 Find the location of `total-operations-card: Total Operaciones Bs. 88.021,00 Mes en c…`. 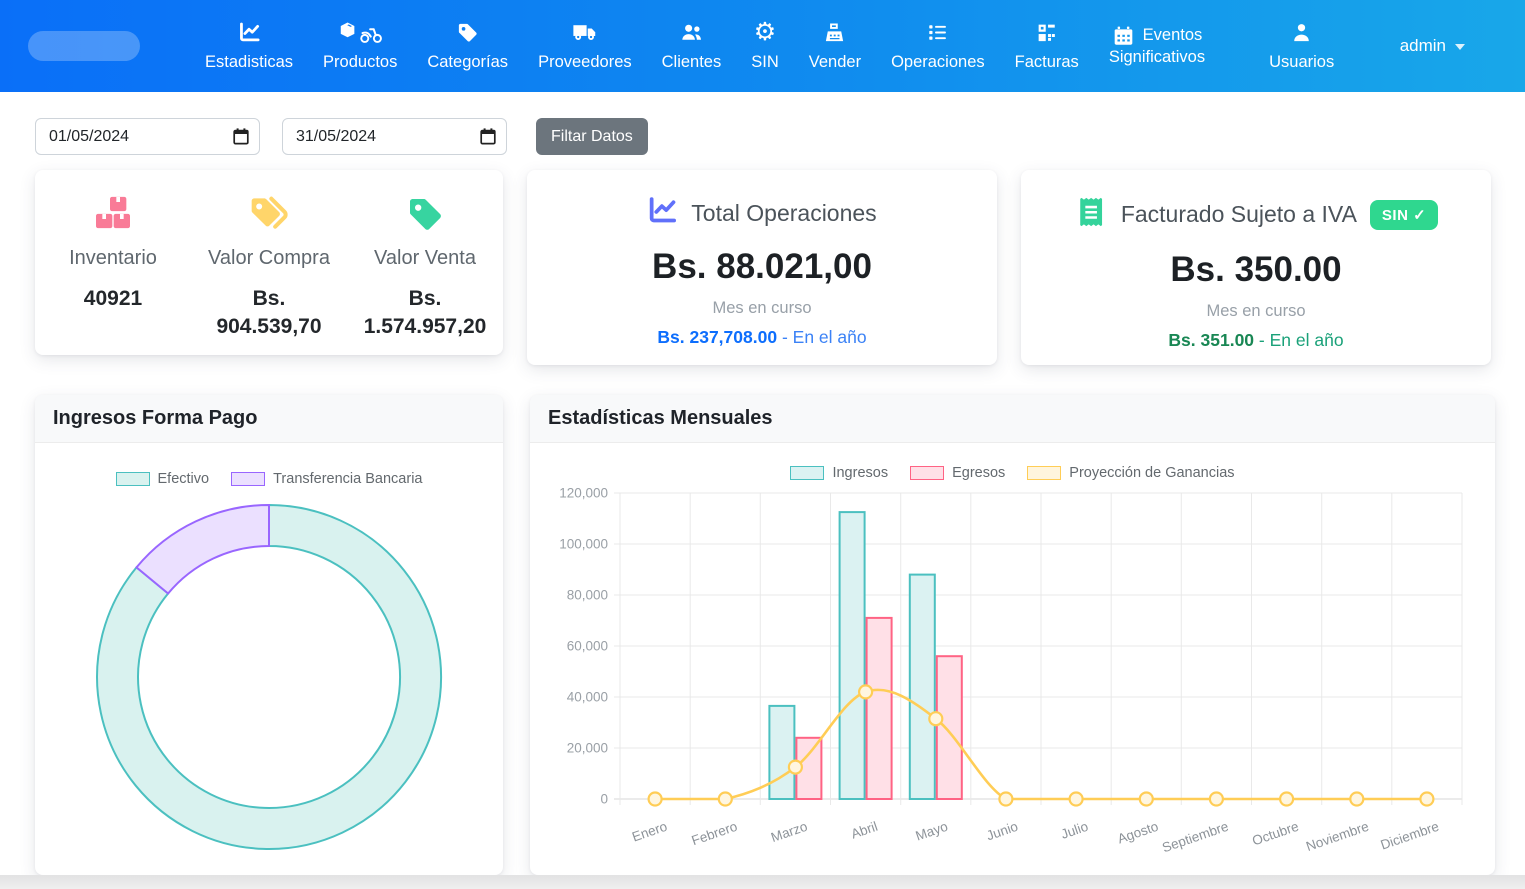

total-operations-card: Total Operaciones Bs. 88.021,00 Mes en c… is located at coordinates (762, 267).